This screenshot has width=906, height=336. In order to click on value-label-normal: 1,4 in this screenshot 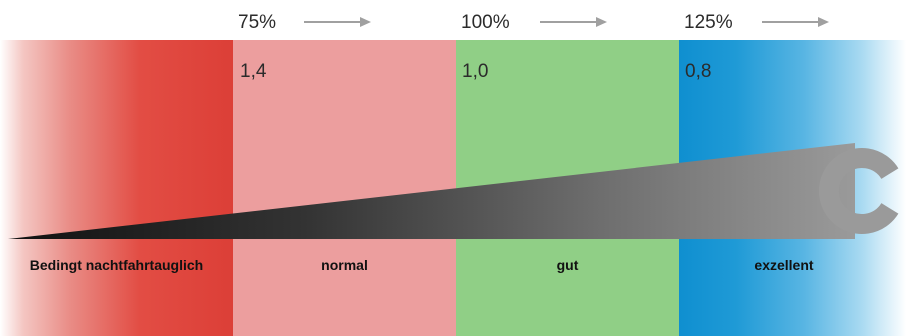, I will do `click(253, 71)`.